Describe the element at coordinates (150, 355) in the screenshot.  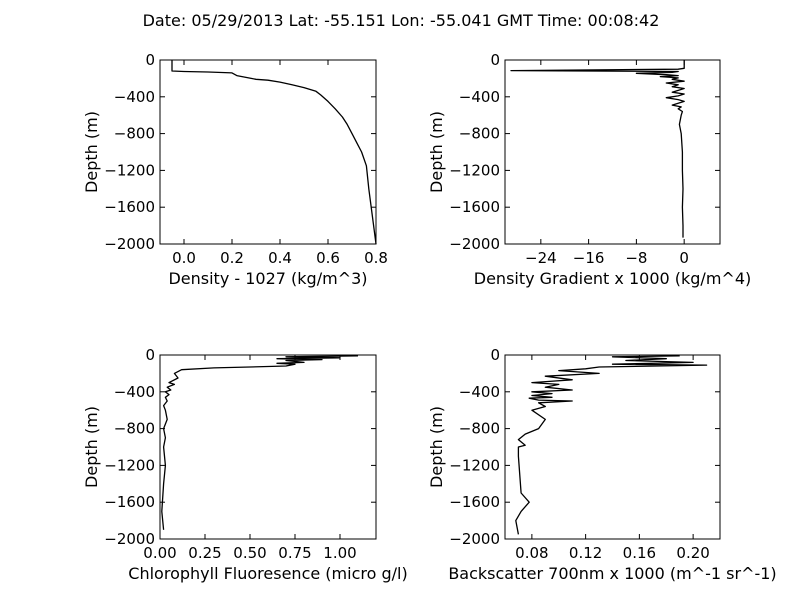
I see `chart-chlorophyll-ytick-label: 0` at that location.